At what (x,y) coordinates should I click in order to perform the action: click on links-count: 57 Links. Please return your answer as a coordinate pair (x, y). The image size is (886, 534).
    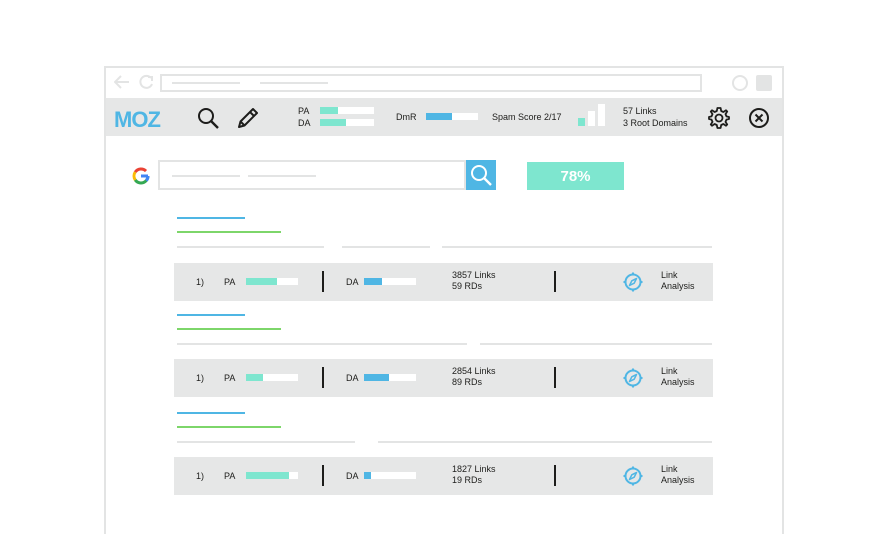
    Looking at the image, I should click on (640, 111).